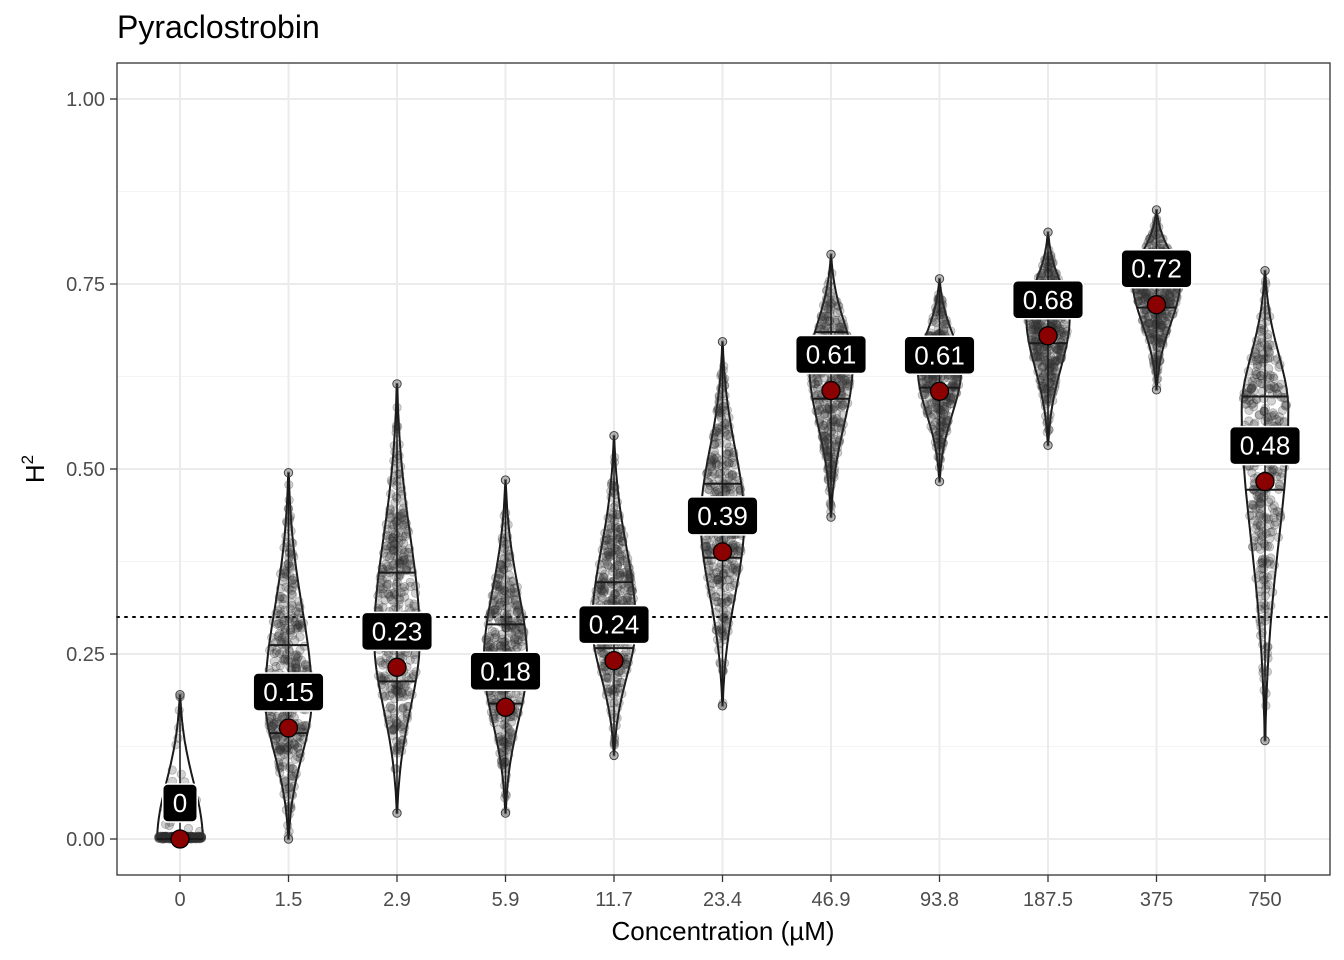 Image resolution: width=1344 pixels, height=960 pixels. What do you see at coordinates (85, 100) in the screenshot?
I see `y-tick-label: 1.00` at bounding box center [85, 100].